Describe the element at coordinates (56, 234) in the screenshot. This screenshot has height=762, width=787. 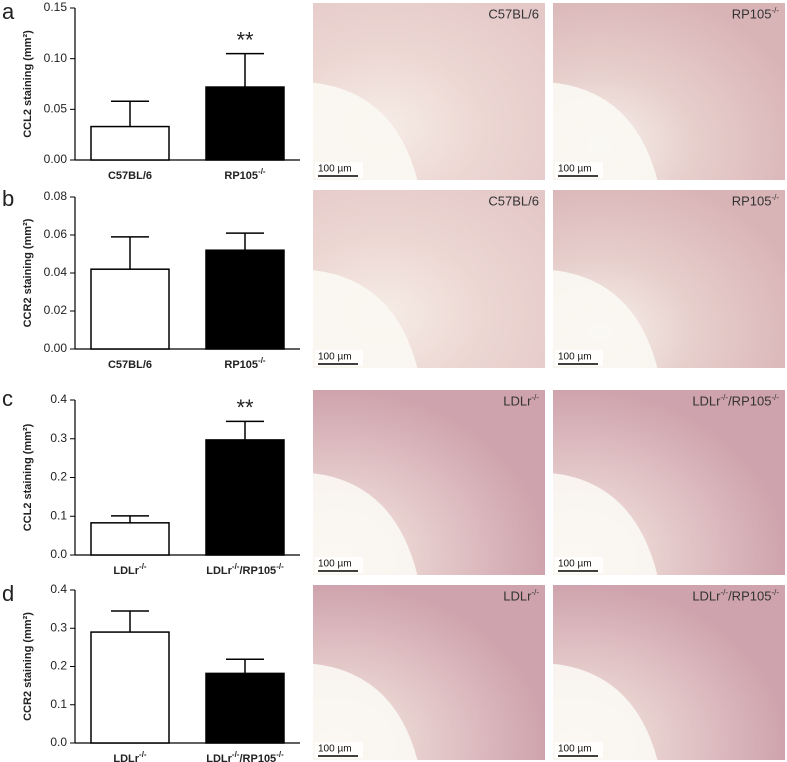
I see `y-tick-label: 0.06` at that location.